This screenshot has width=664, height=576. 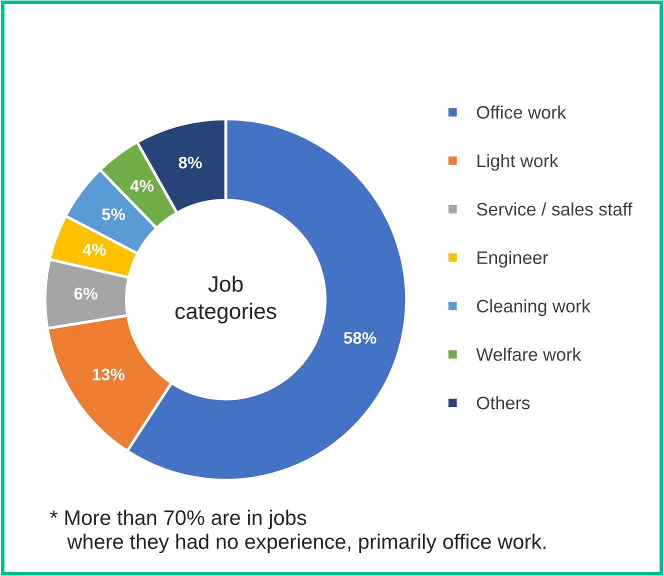 I want to click on data-label: 58%, so click(x=360, y=338).